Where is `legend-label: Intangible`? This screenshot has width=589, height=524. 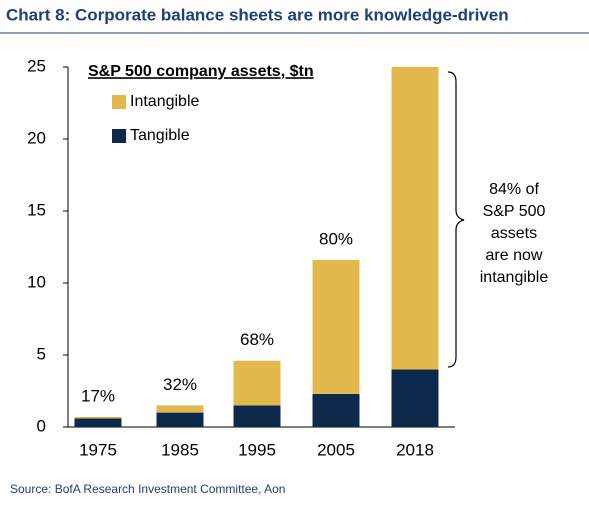 legend-label: Intangible is located at coordinates (164, 101).